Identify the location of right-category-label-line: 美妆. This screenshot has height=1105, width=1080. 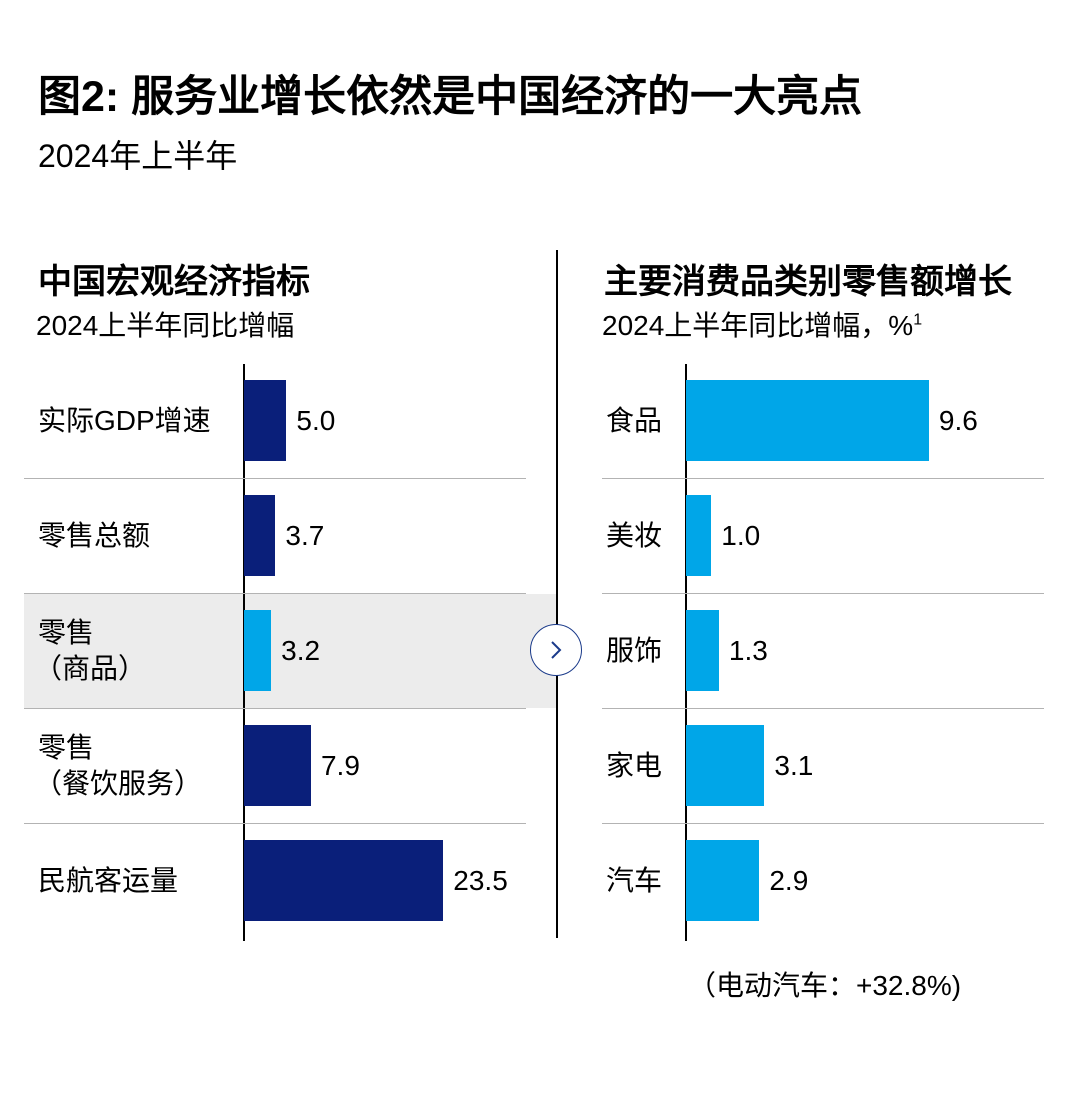
(634, 535).